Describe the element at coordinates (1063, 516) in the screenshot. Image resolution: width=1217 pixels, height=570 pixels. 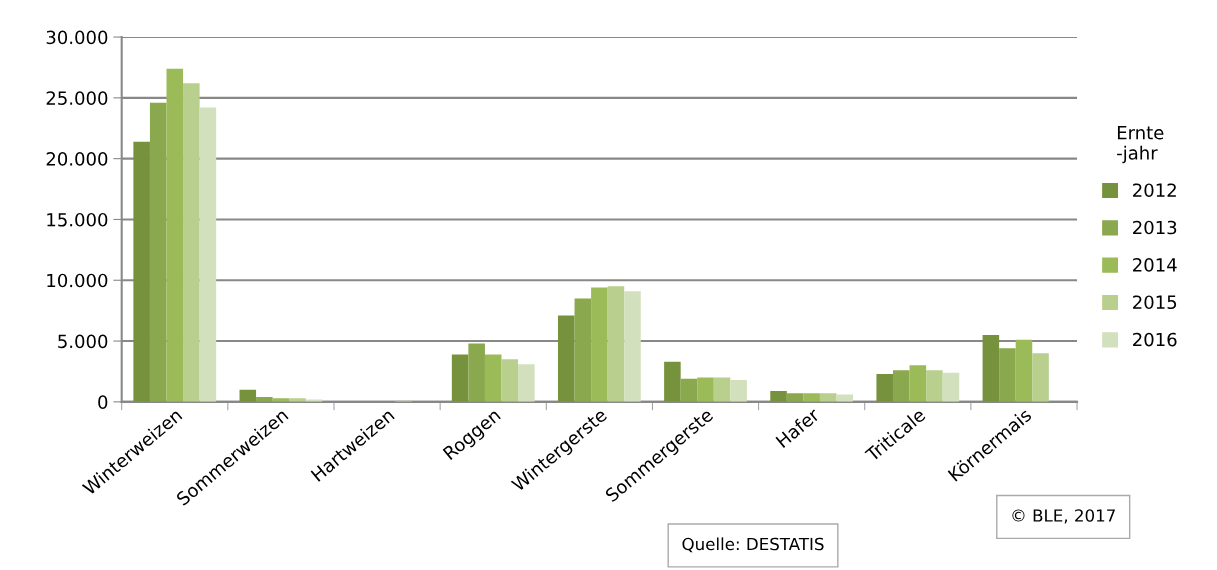
I see `text: © BLE, 2017` at that location.